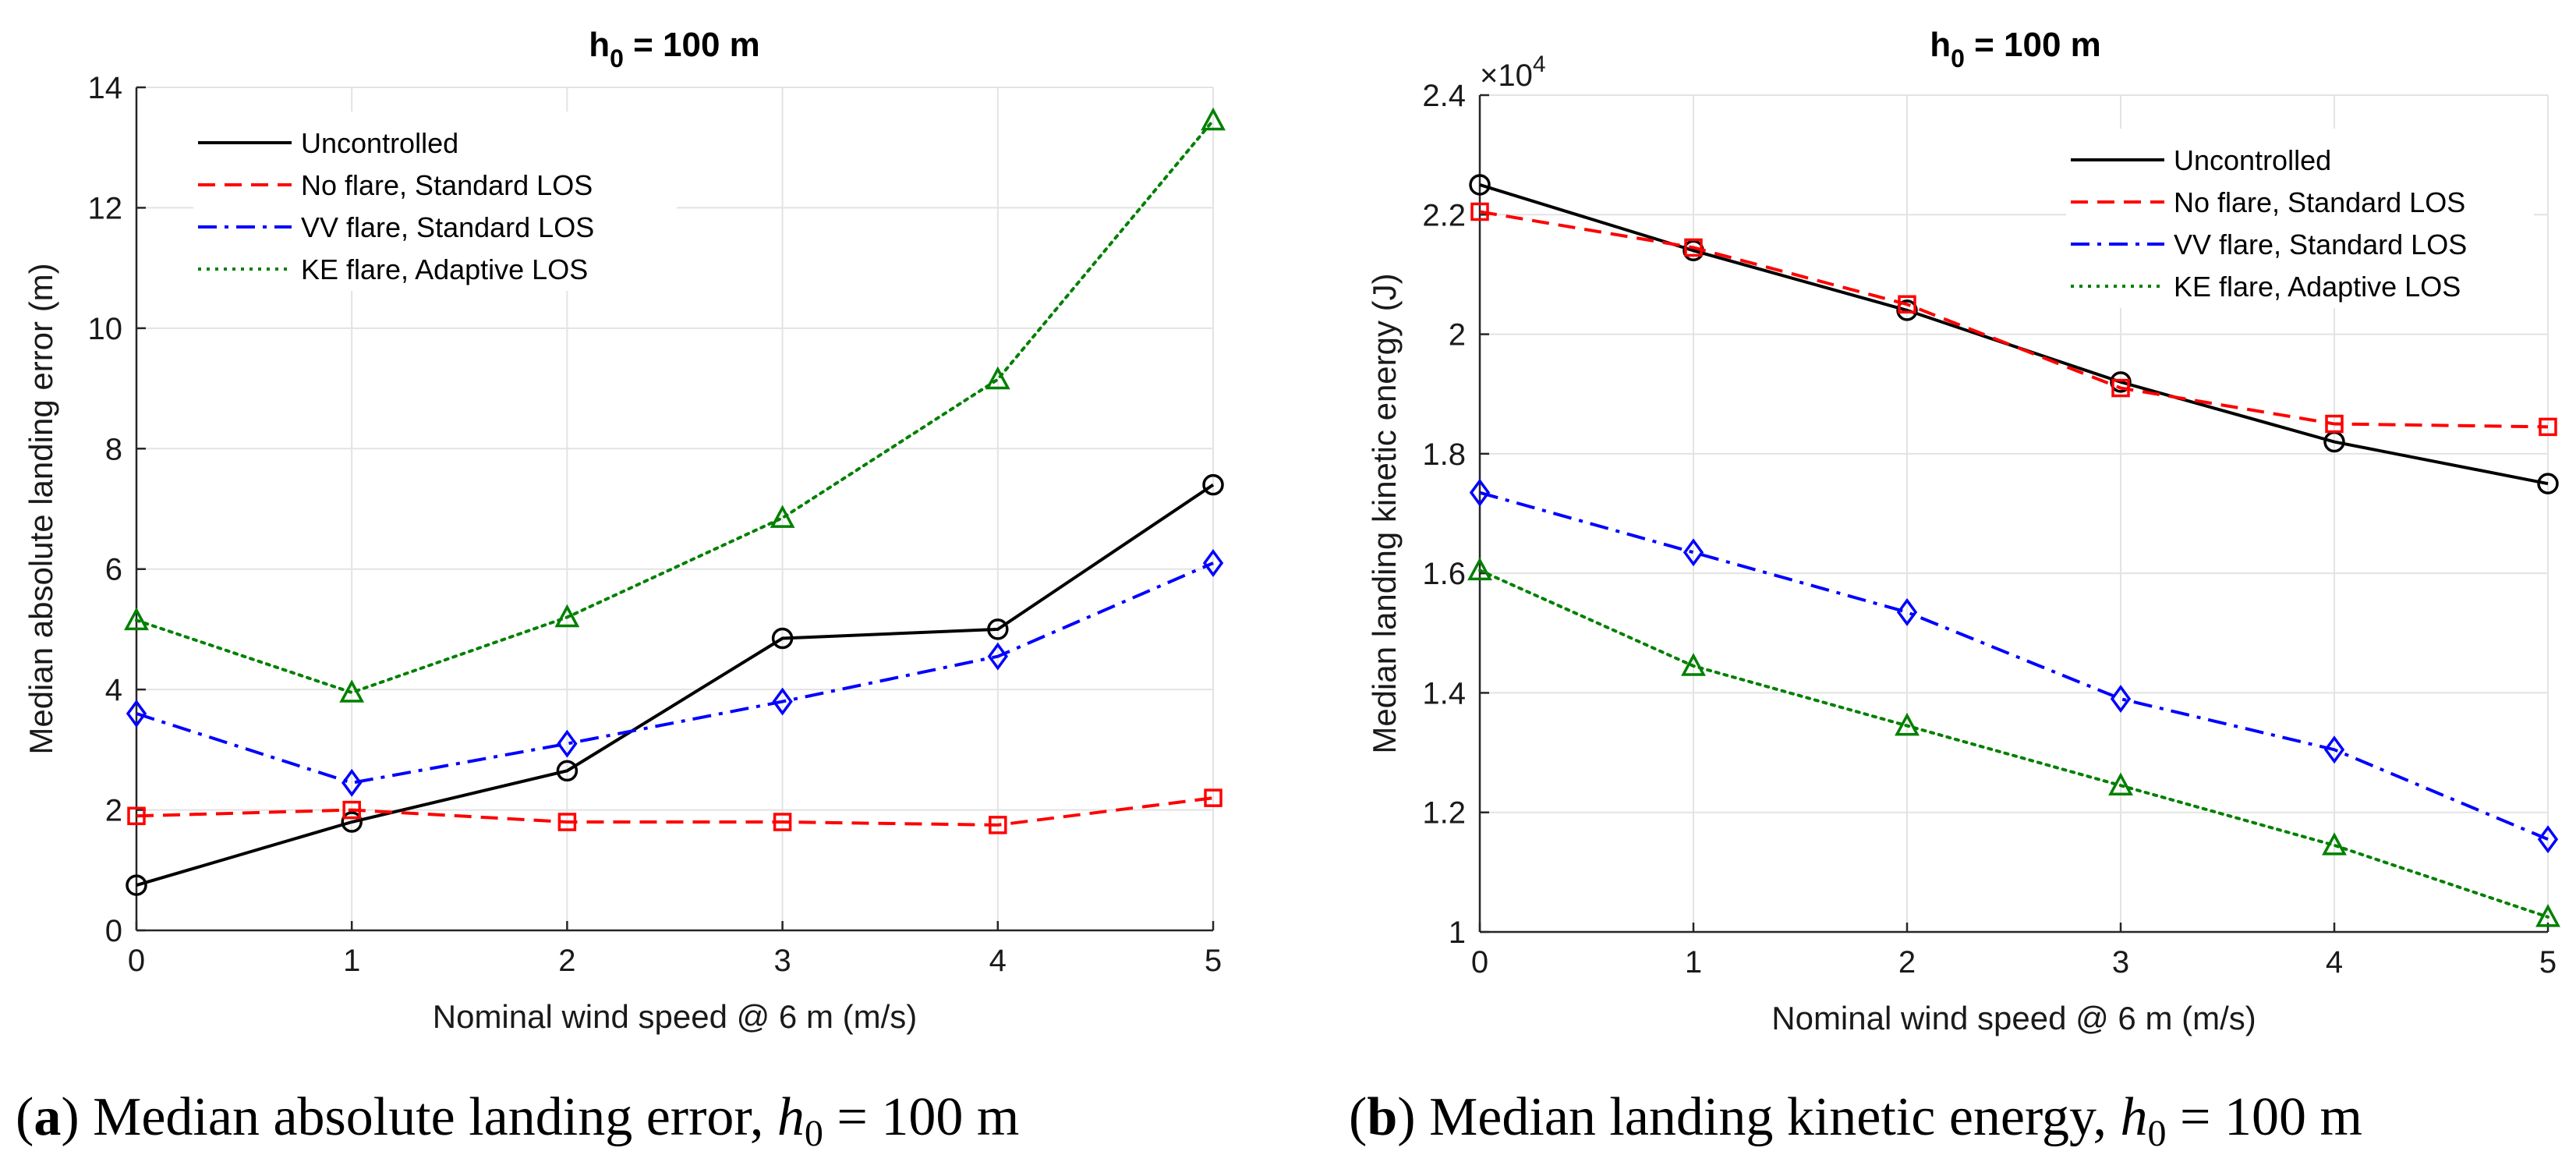  What do you see at coordinates (1444, 215) in the screenshot?
I see `y-tick-label: 2.2` at bounding box center [1444, 215].